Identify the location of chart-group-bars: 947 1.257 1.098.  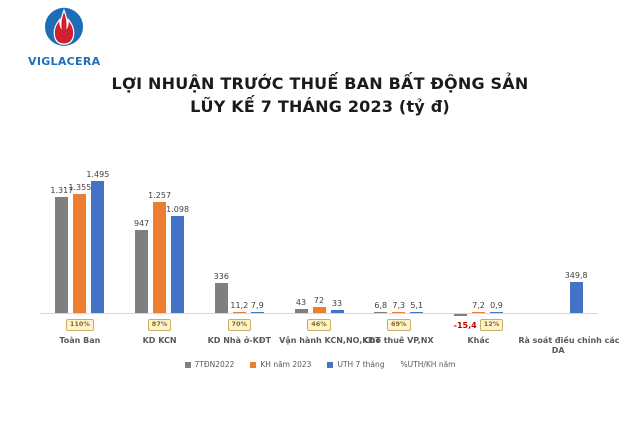
(160, 236).